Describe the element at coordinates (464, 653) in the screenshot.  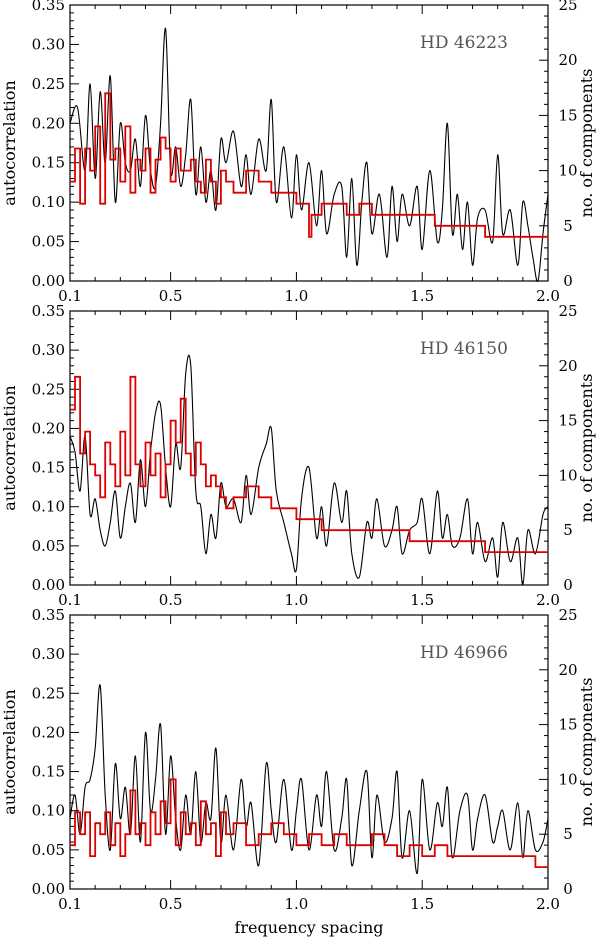
I see `star-label: HD 46966` at that location.